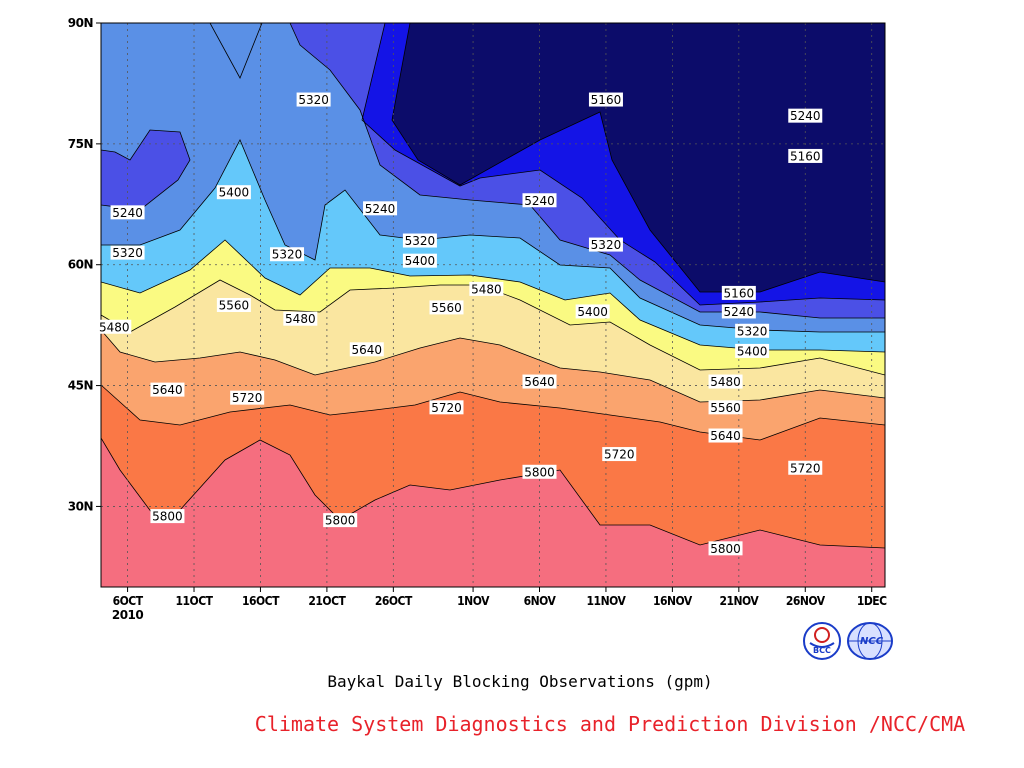  I want to click on bcc-logo: BCC, so click(822, 641).